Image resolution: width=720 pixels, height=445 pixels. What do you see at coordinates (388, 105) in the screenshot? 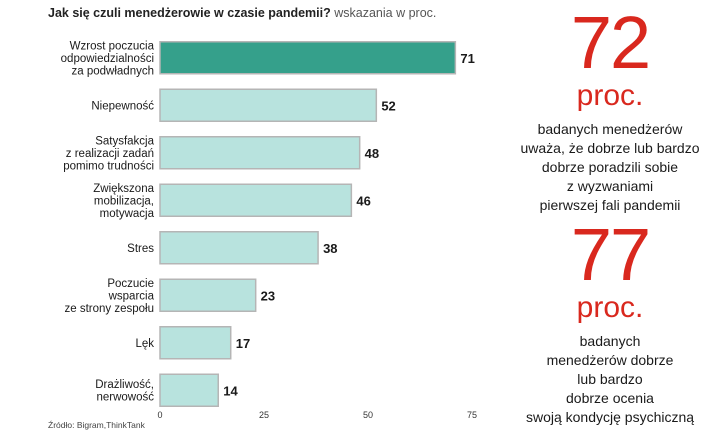
I see `data-label: 52` at bounding box center [388, 105].